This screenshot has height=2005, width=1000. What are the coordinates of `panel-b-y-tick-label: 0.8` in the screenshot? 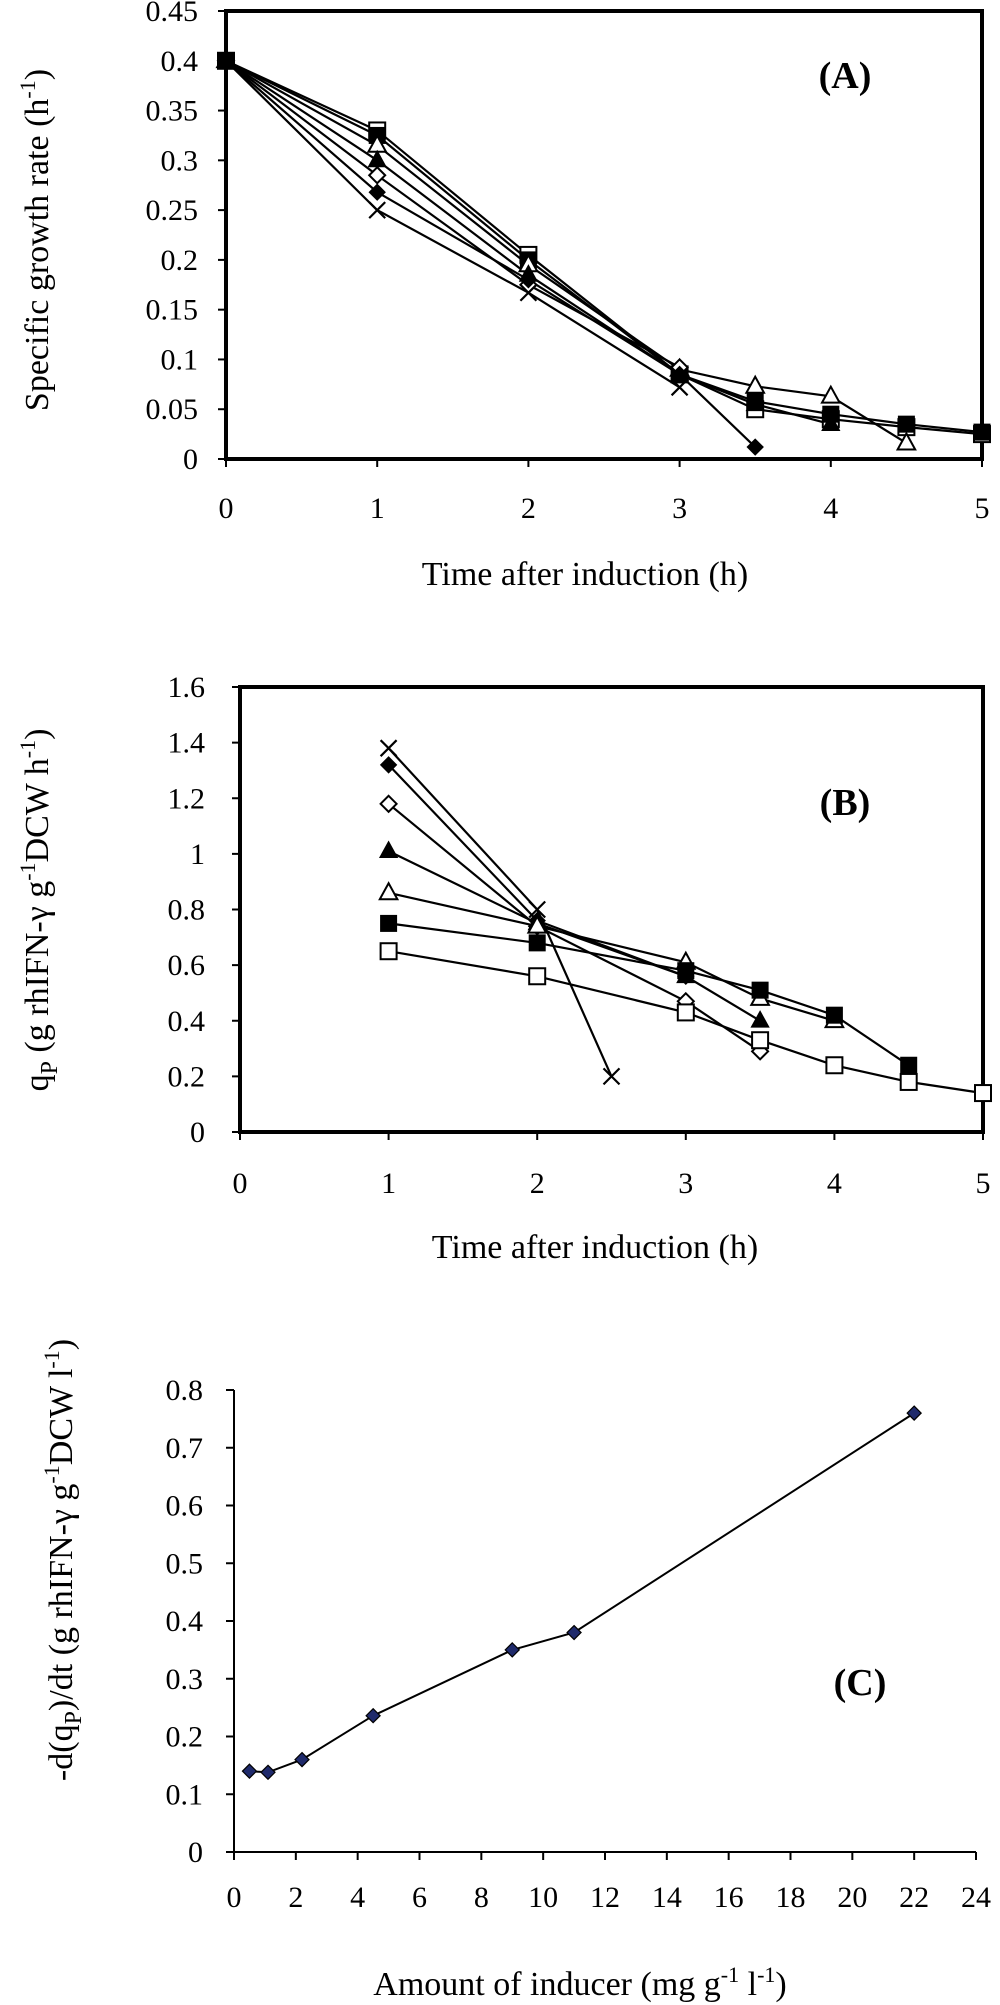 It's located at (187, 910).